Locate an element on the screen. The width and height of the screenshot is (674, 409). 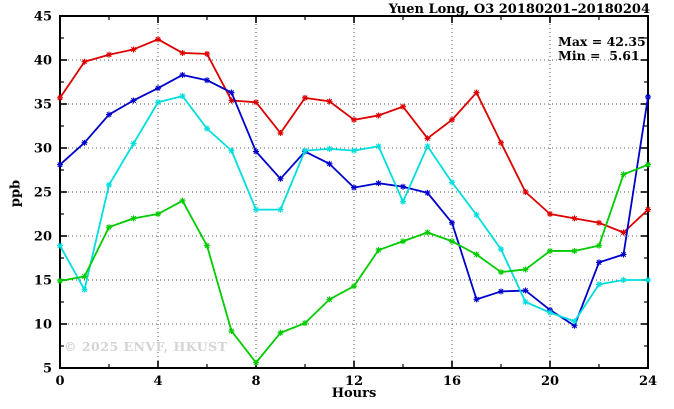
svg-text: 16 is located at coordinates (452, 381).